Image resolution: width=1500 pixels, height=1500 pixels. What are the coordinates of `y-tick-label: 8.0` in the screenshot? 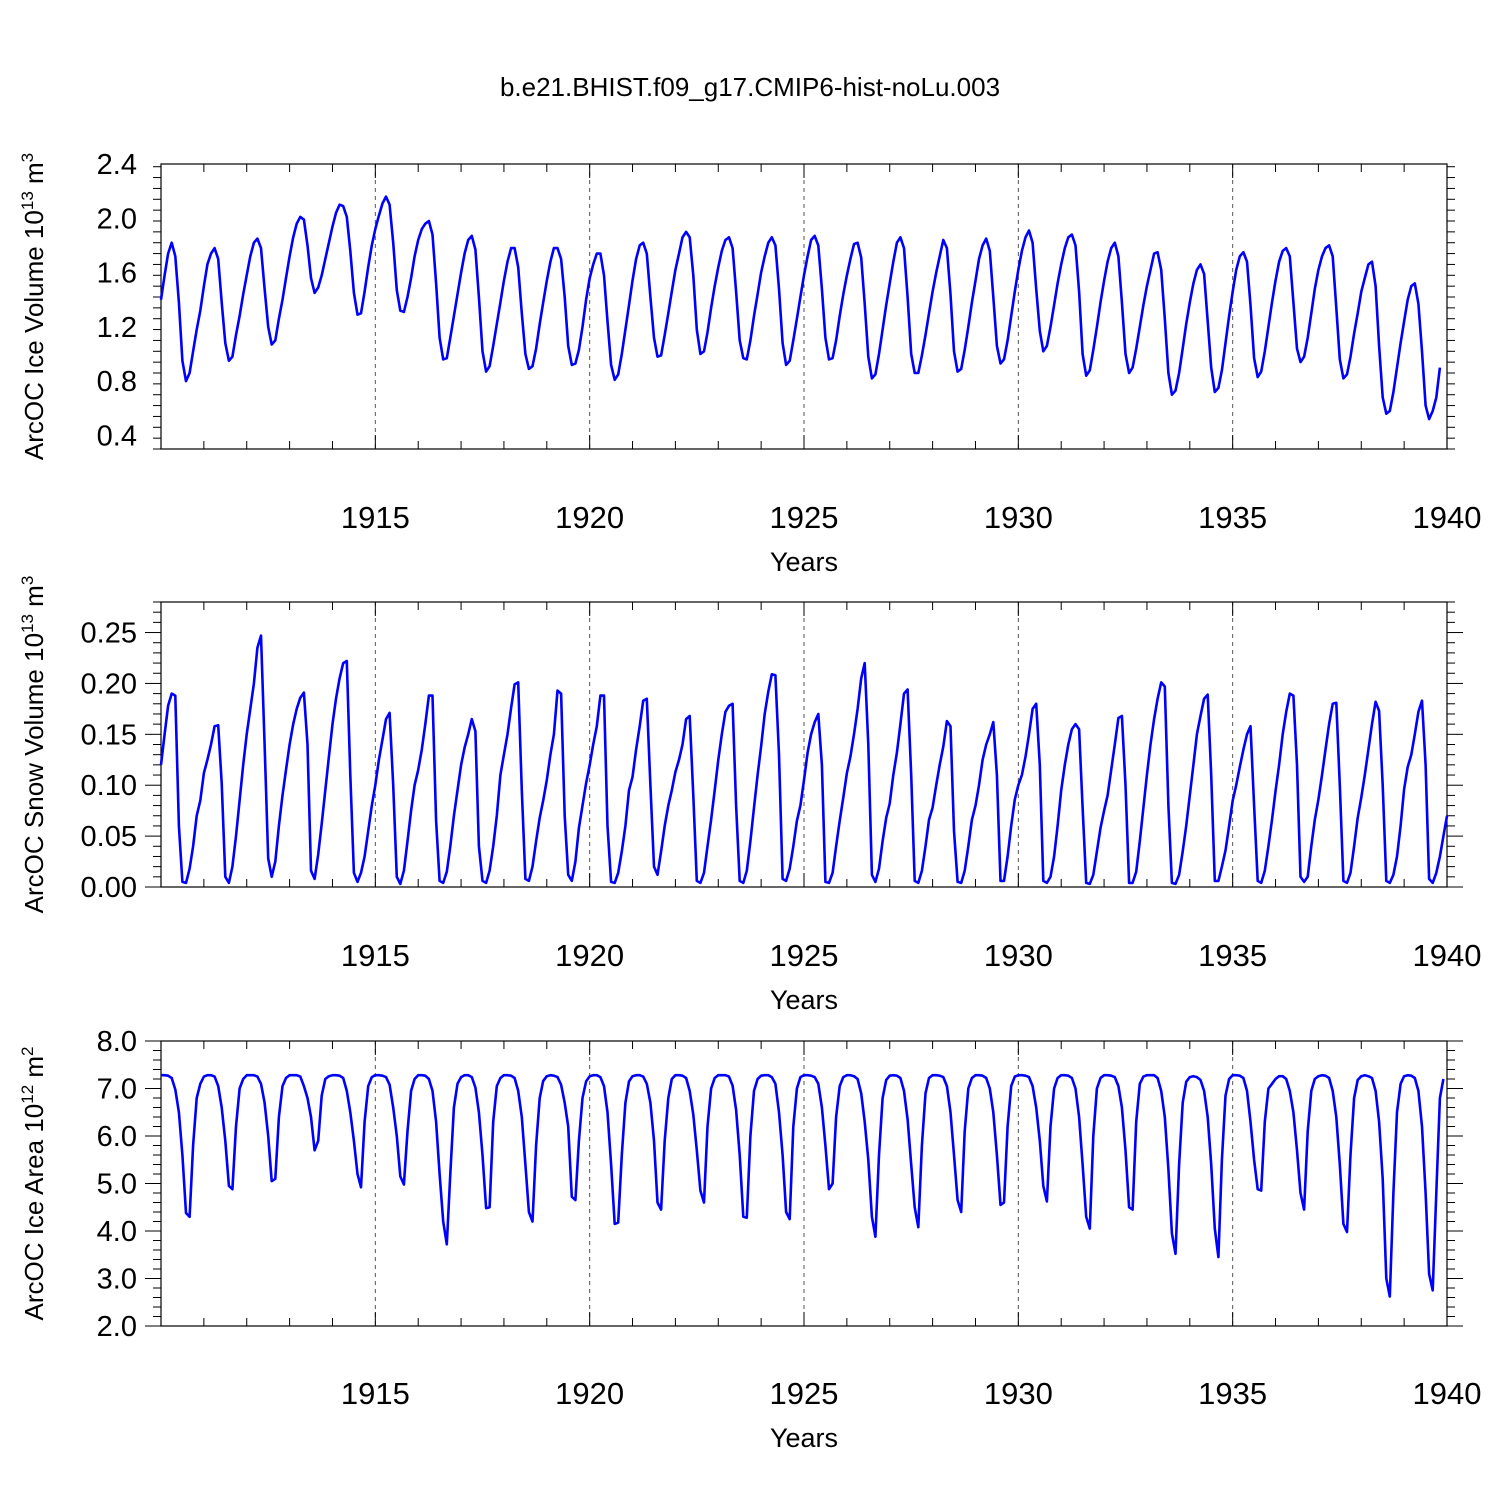 It's located at (117, 1042).